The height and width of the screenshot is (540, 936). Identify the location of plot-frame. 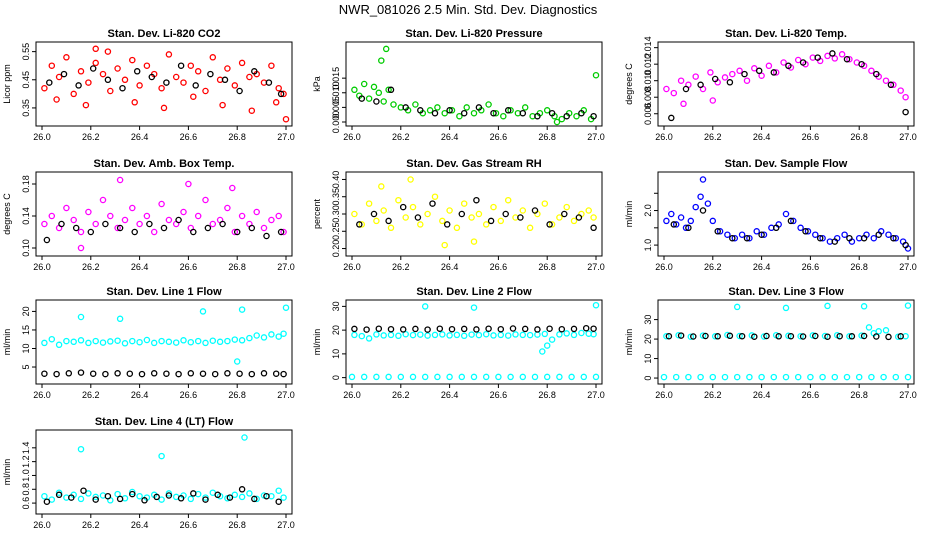
(786, 84).